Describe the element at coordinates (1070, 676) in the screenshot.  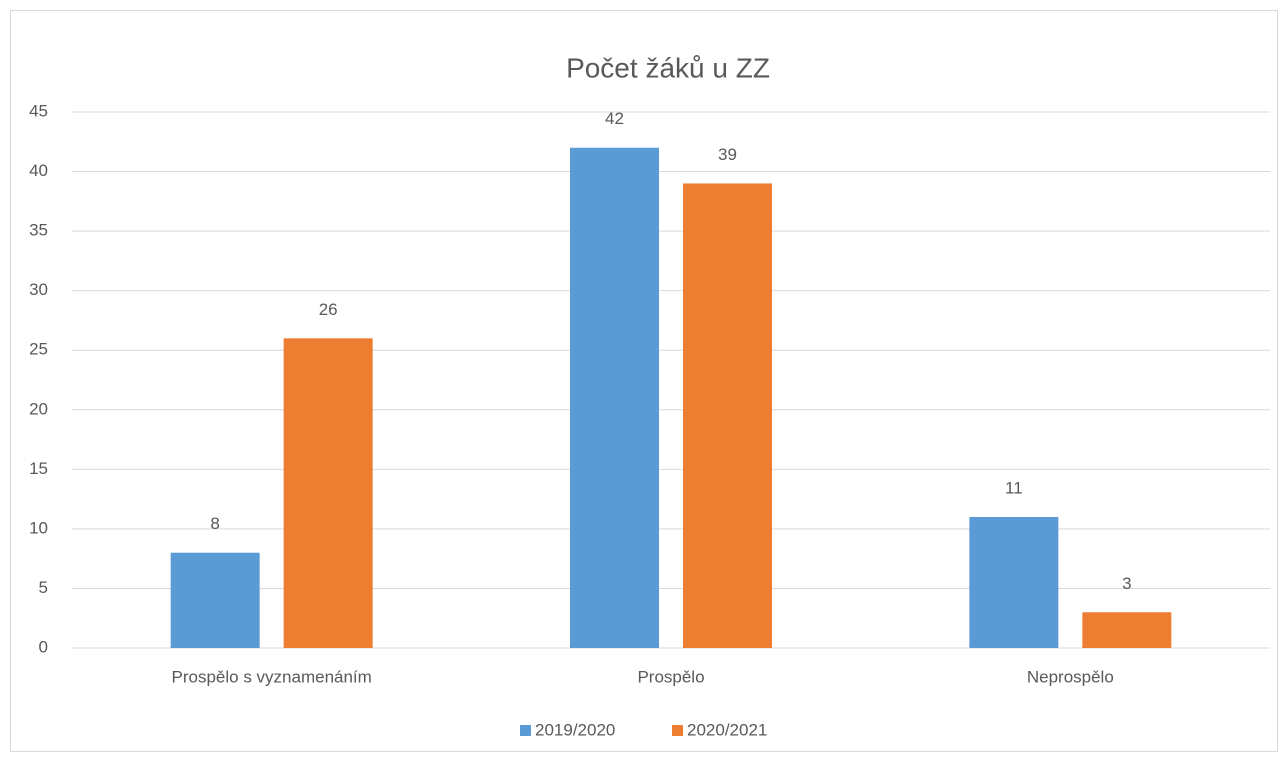
I see `x-tick-label: Neprospělo` at that location.